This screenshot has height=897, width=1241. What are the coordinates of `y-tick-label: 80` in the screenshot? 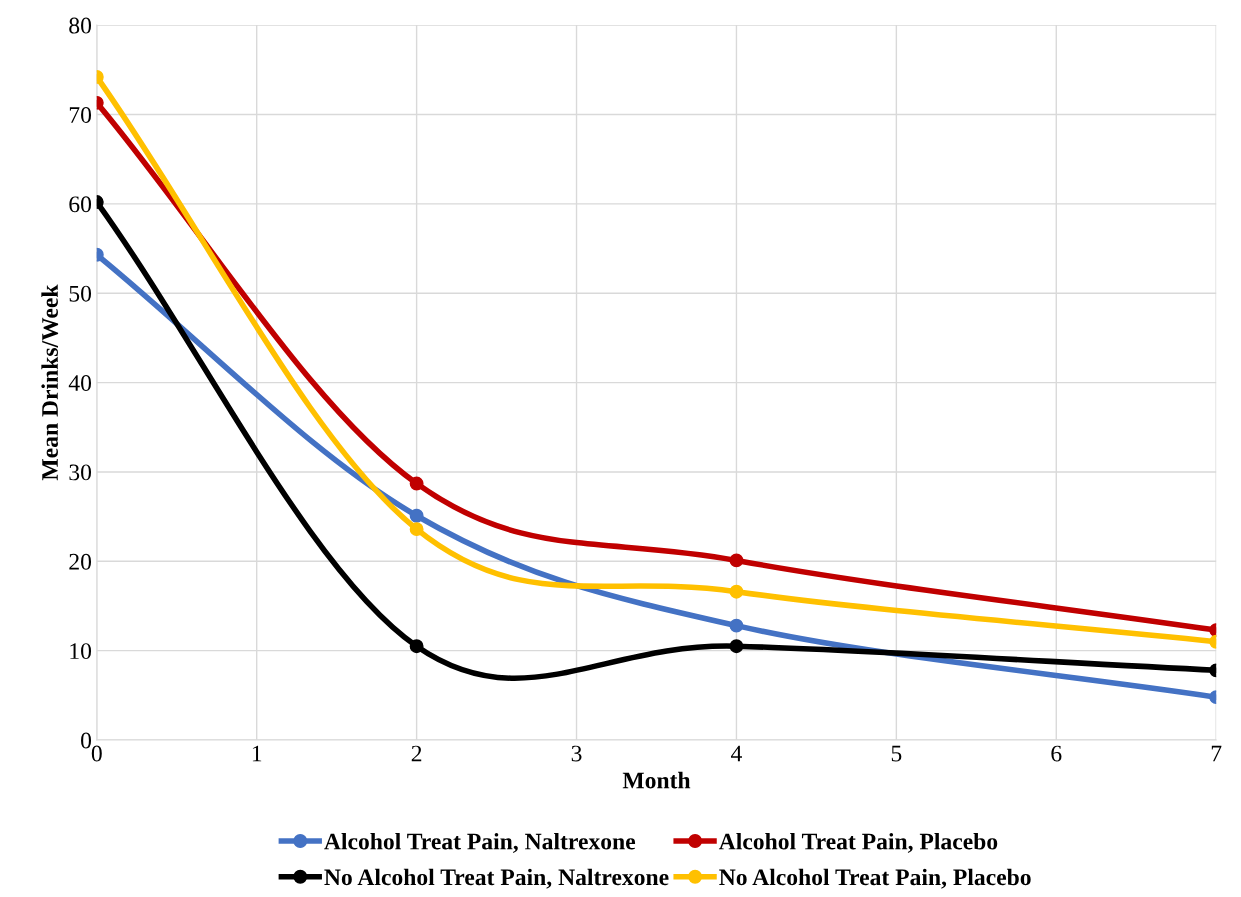 It's located at (80, 25).